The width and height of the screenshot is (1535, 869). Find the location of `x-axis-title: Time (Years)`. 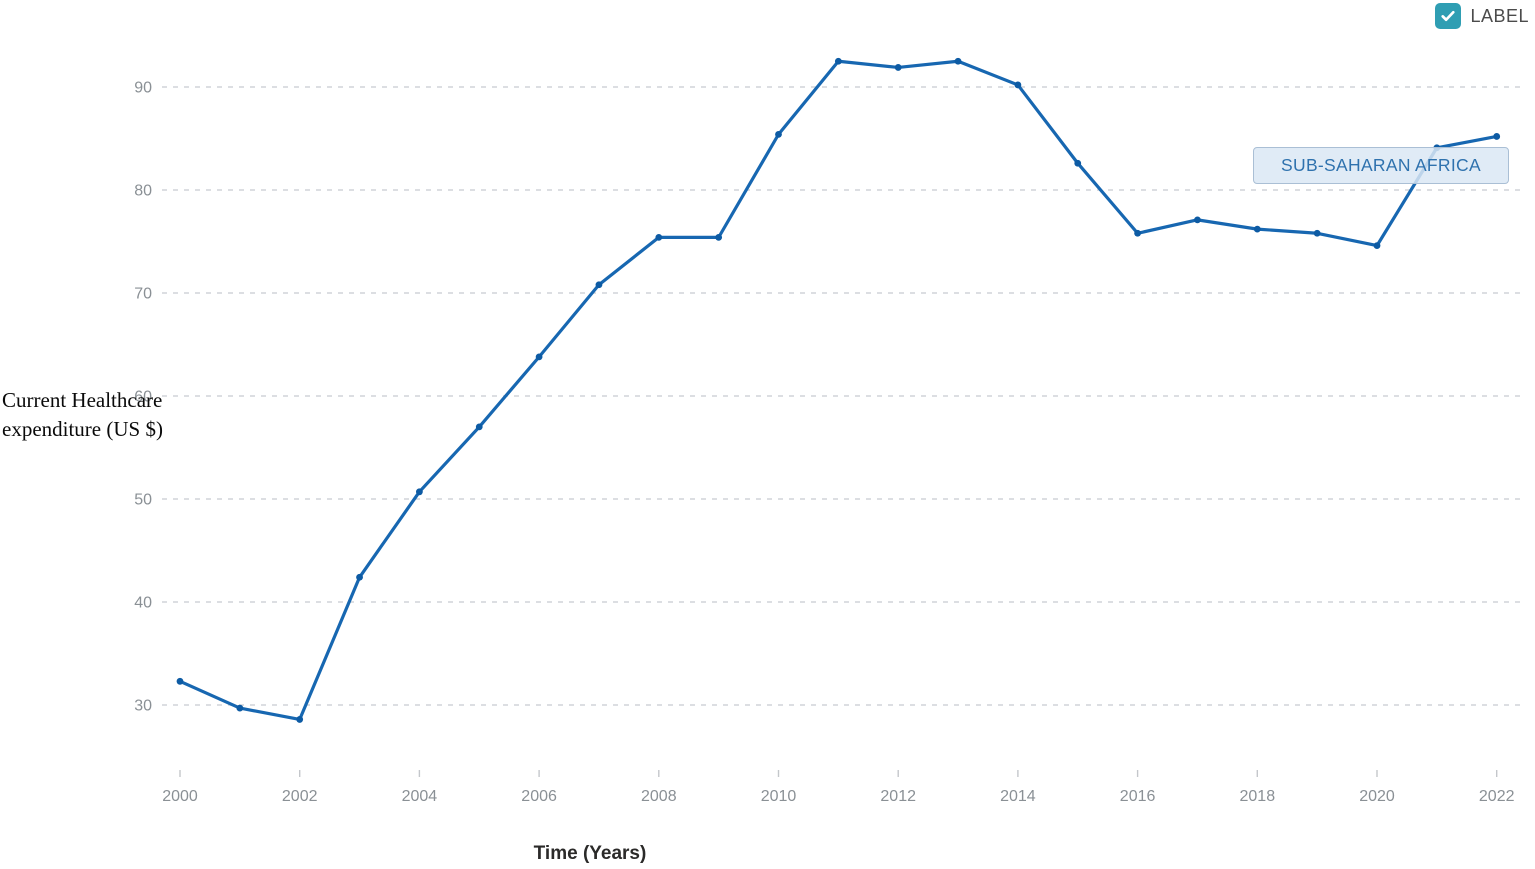

x-axis-title: Time (Years) is located at coordinates (590, 853).